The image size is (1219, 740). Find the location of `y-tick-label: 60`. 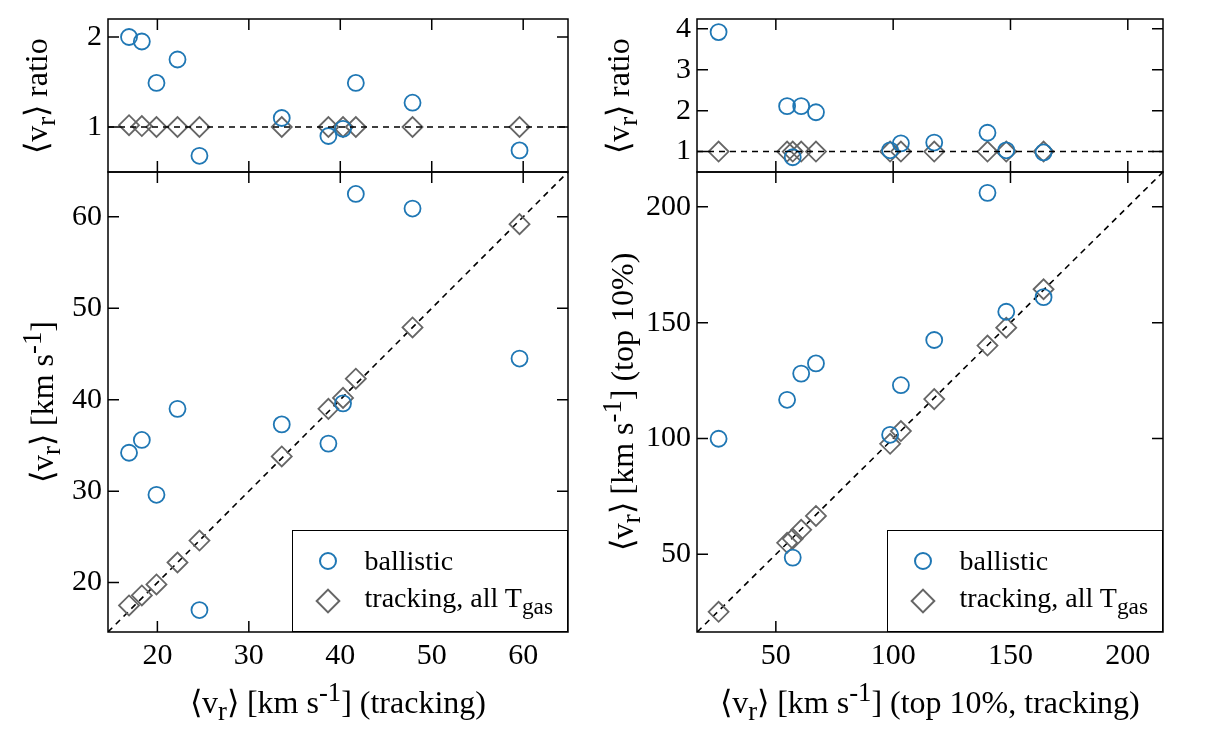

y-tick-label: 60 is located at coordinates (87, 214).